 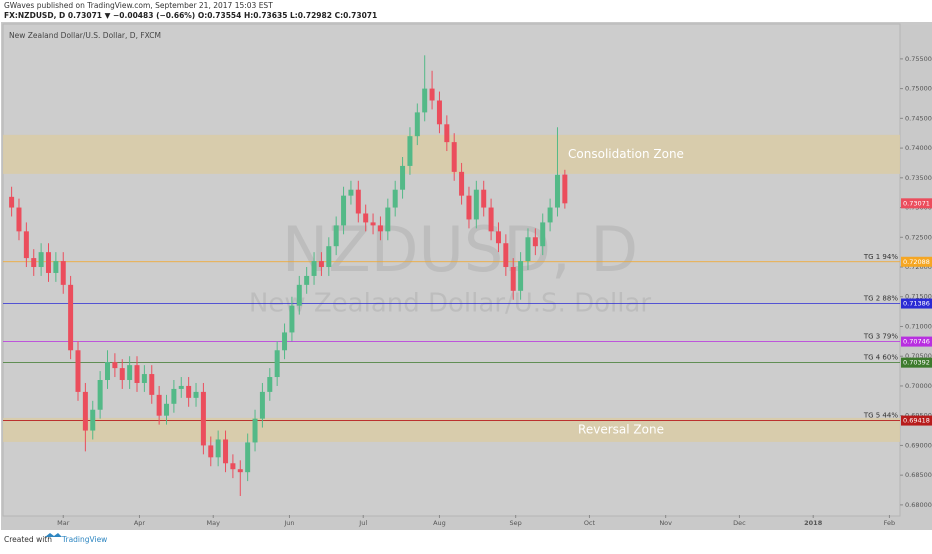 I want to click on x-tick-label: Jun, so click(x=288, y=523).